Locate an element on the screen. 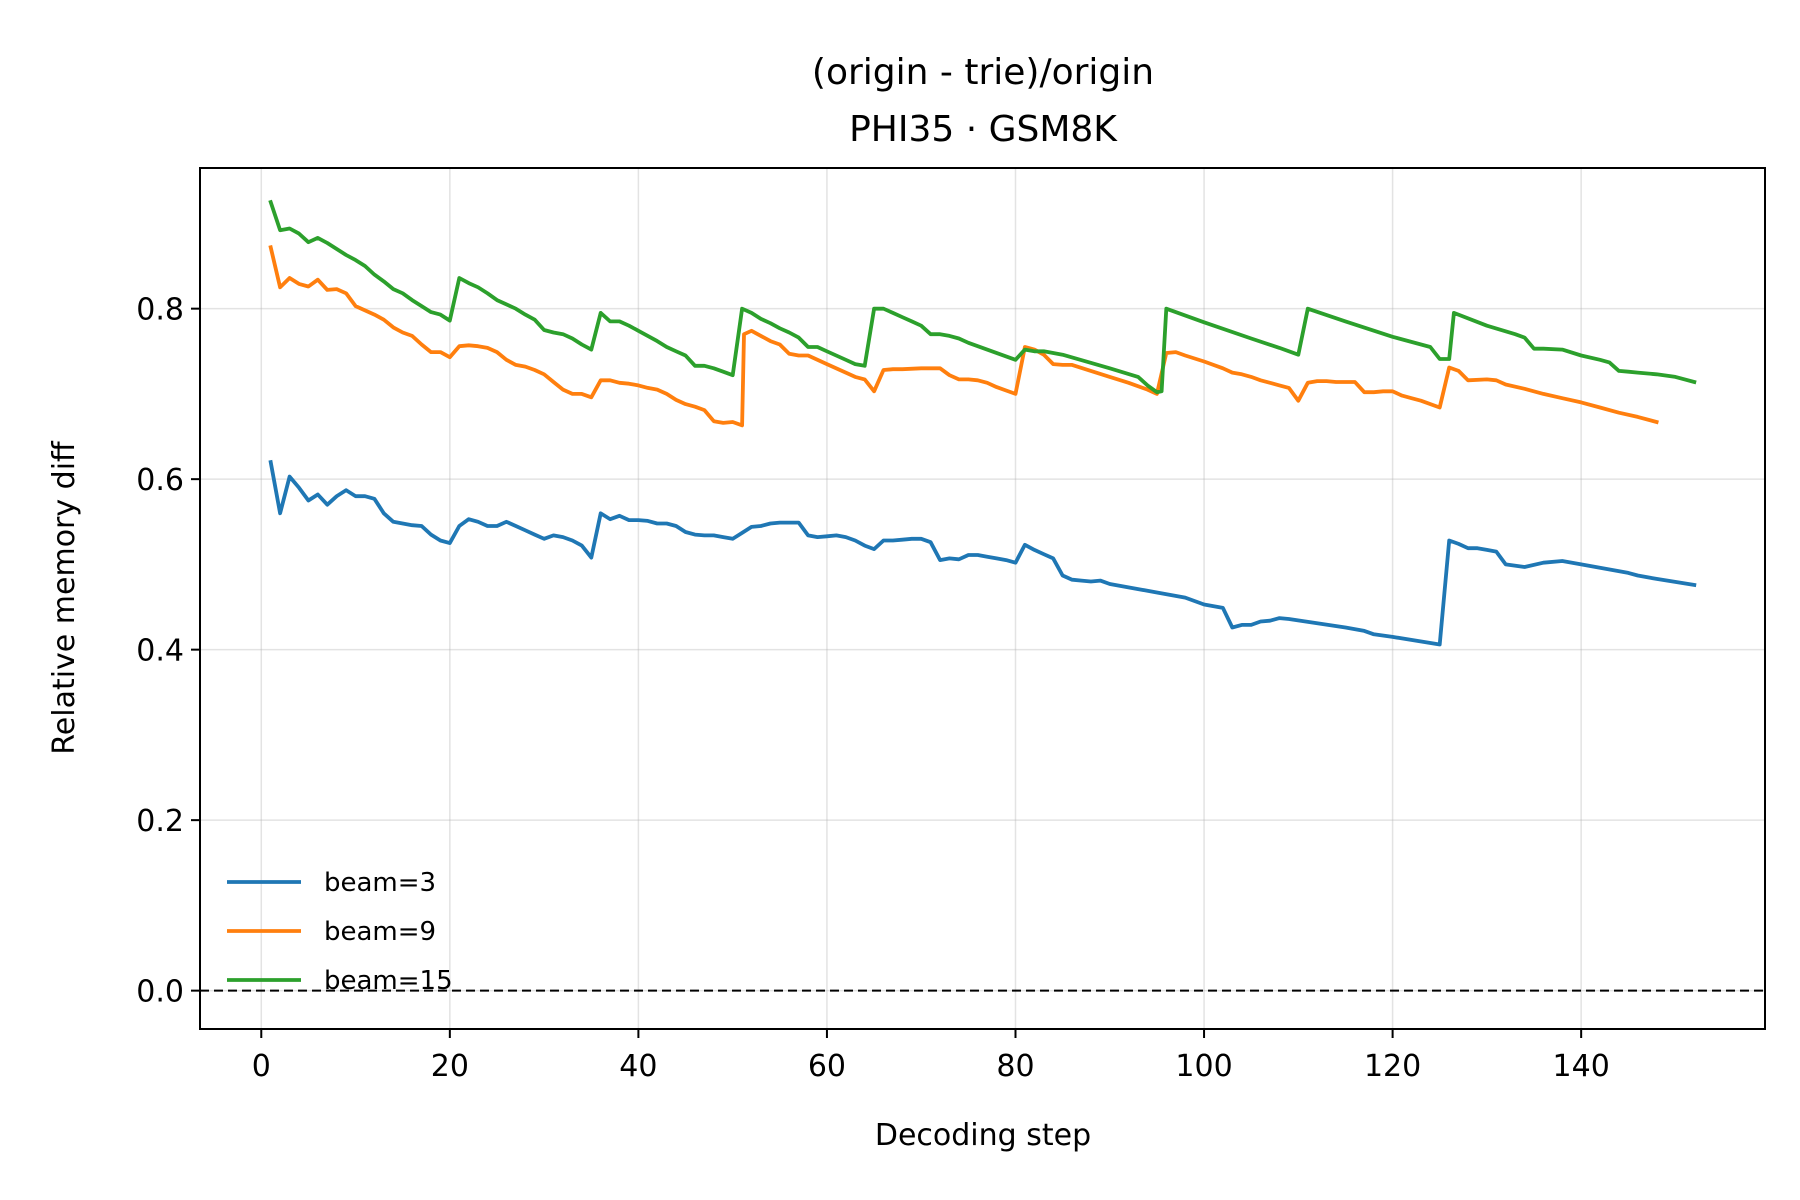  legend-label: beam=15 is located at coordinates (388, 981).